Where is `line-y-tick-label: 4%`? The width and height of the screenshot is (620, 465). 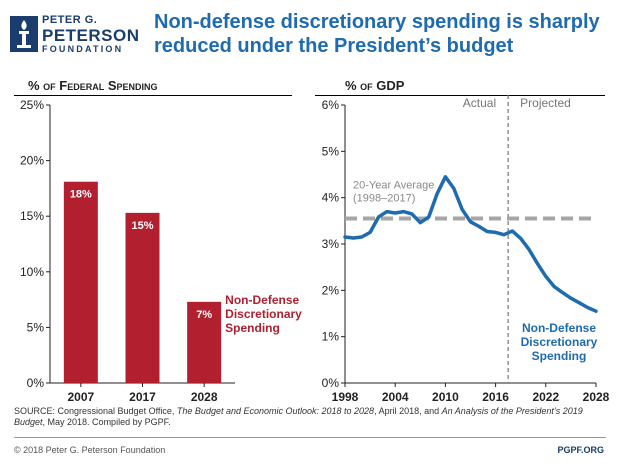
line-y-tick-label: 4% is located at coordinates (331, 198).